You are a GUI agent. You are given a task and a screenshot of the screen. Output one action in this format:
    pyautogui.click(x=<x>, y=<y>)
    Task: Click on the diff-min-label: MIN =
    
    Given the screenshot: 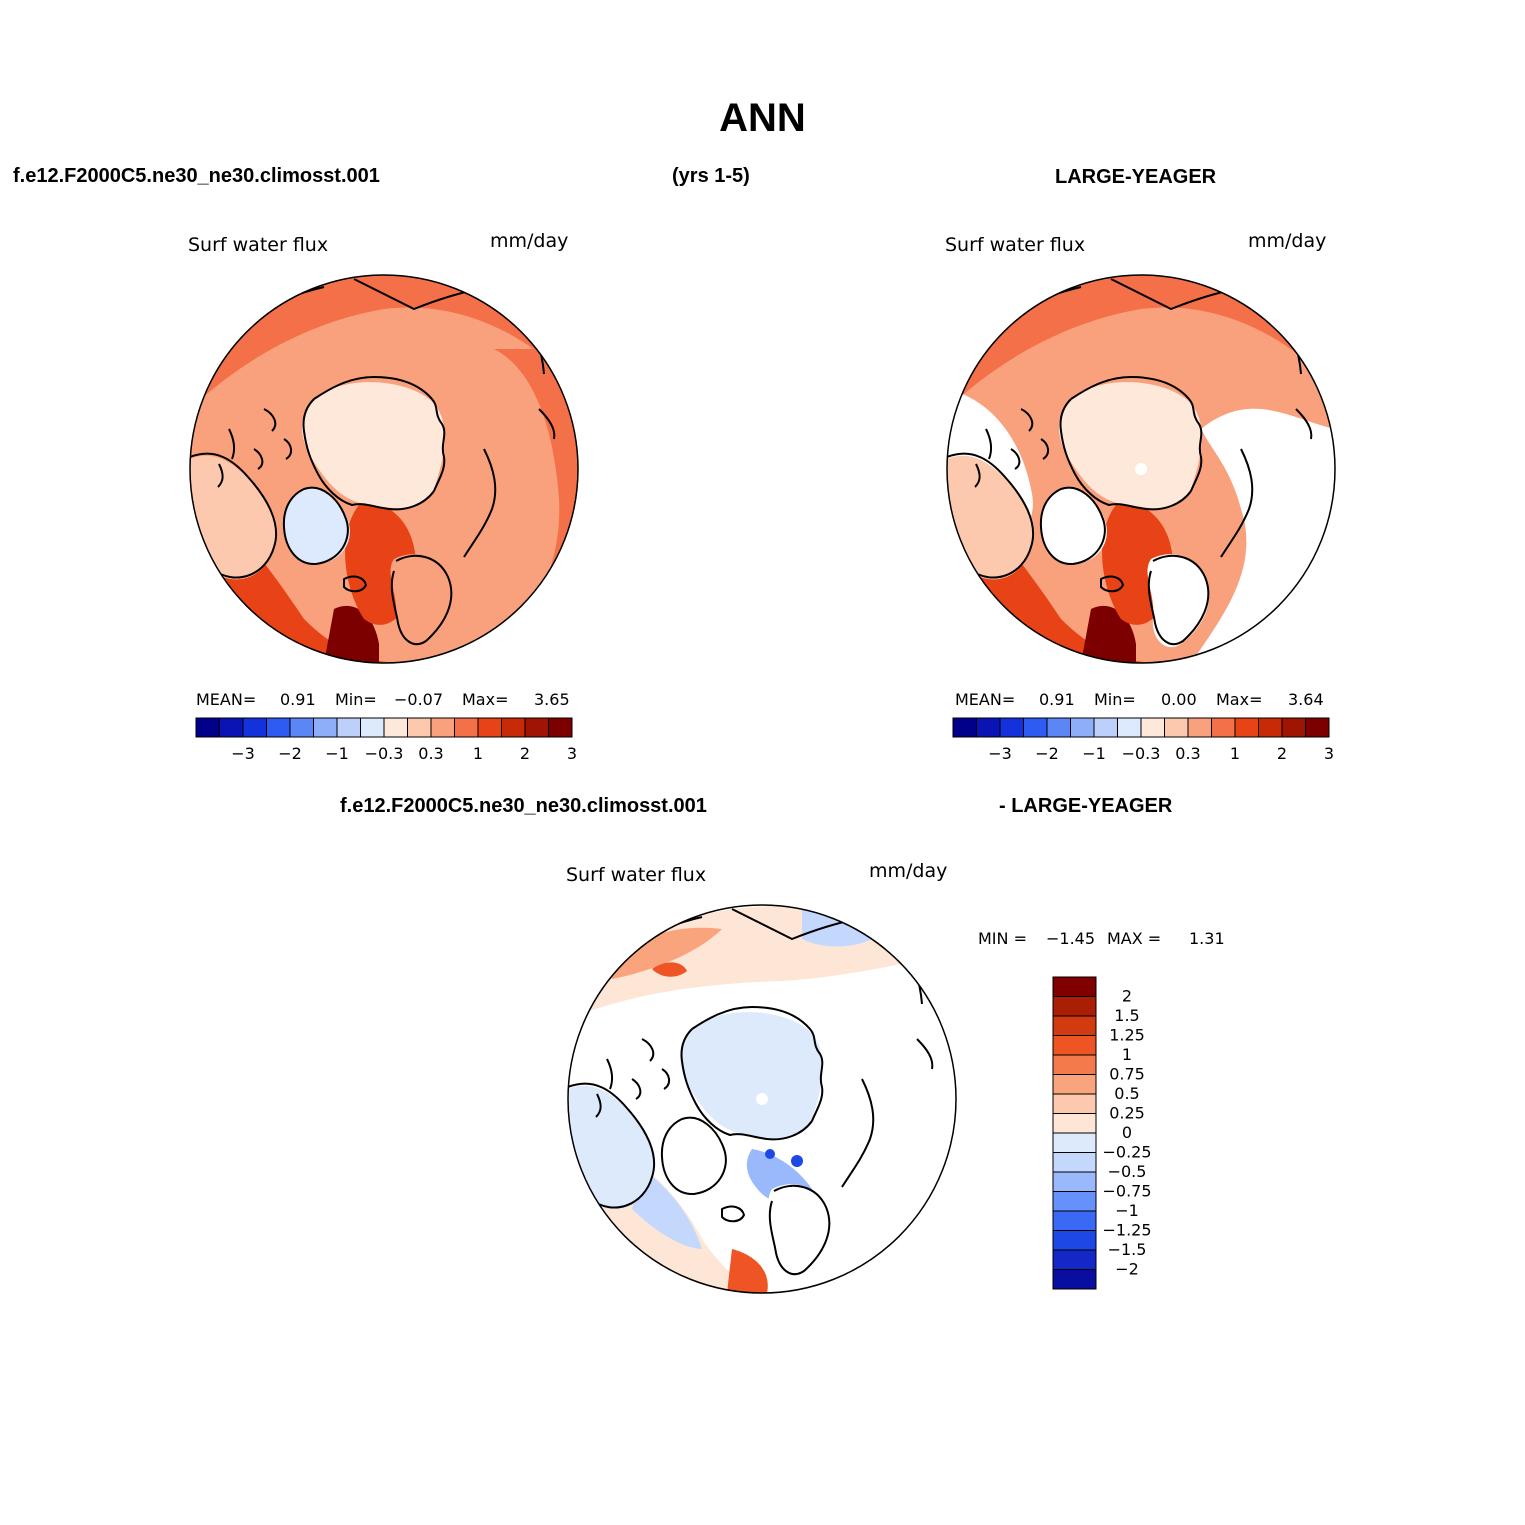 What is the action you would take?
    pyautogui.click(x=1002, y=938)
    